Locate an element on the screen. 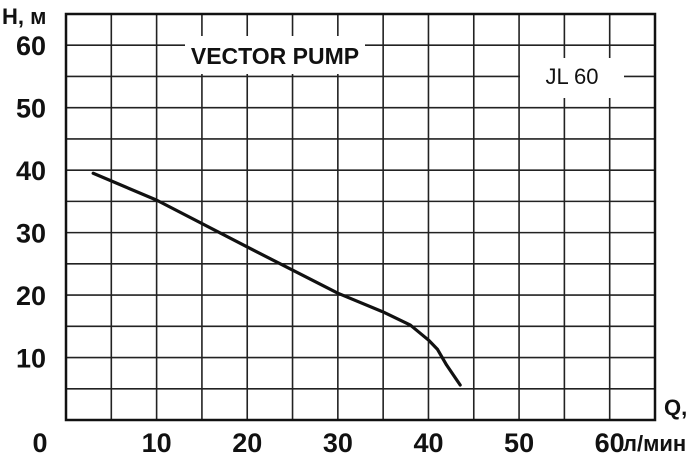 The image size is (696, 461). x-tick-labels: 0 10 20 30 40 50 60 is located at coordinates (328, 443).